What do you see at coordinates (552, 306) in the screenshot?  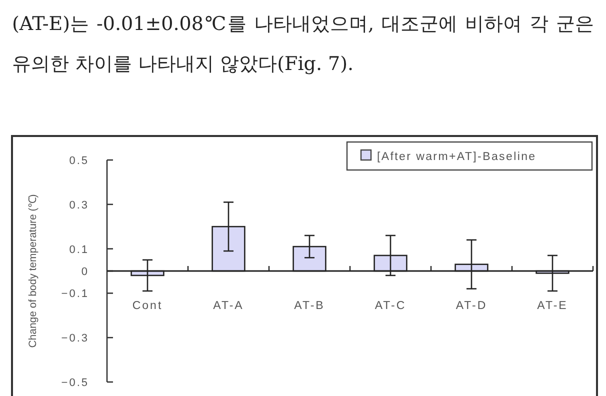 I see `x-tick-label: AT-E` at bounding box center [552, 306].